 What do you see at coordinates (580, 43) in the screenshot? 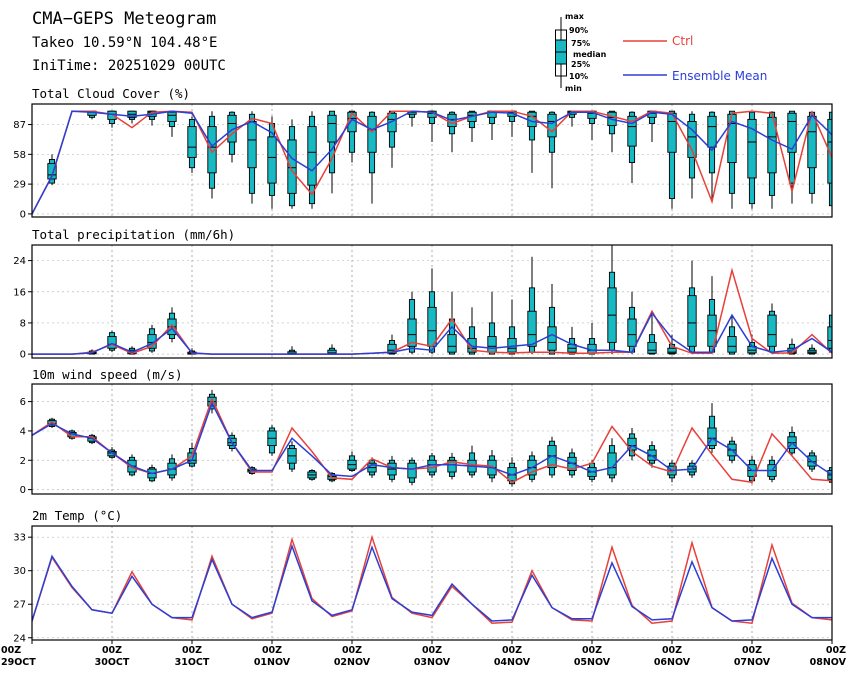
I see `key-label-p75: 75%` at bounding box center [580, 43].